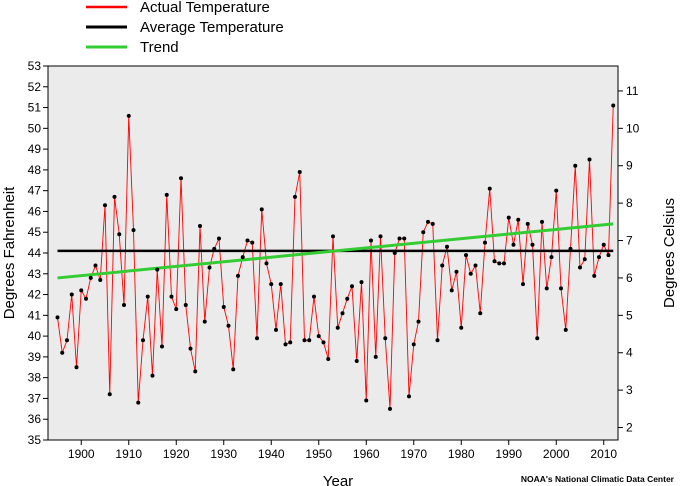 The height and width of the screenshot is (486, 680). What do you see at coordinates (508, 454) in the screenshot?
I see `x-tick-label: 1990` at bounding box center [508, 454].